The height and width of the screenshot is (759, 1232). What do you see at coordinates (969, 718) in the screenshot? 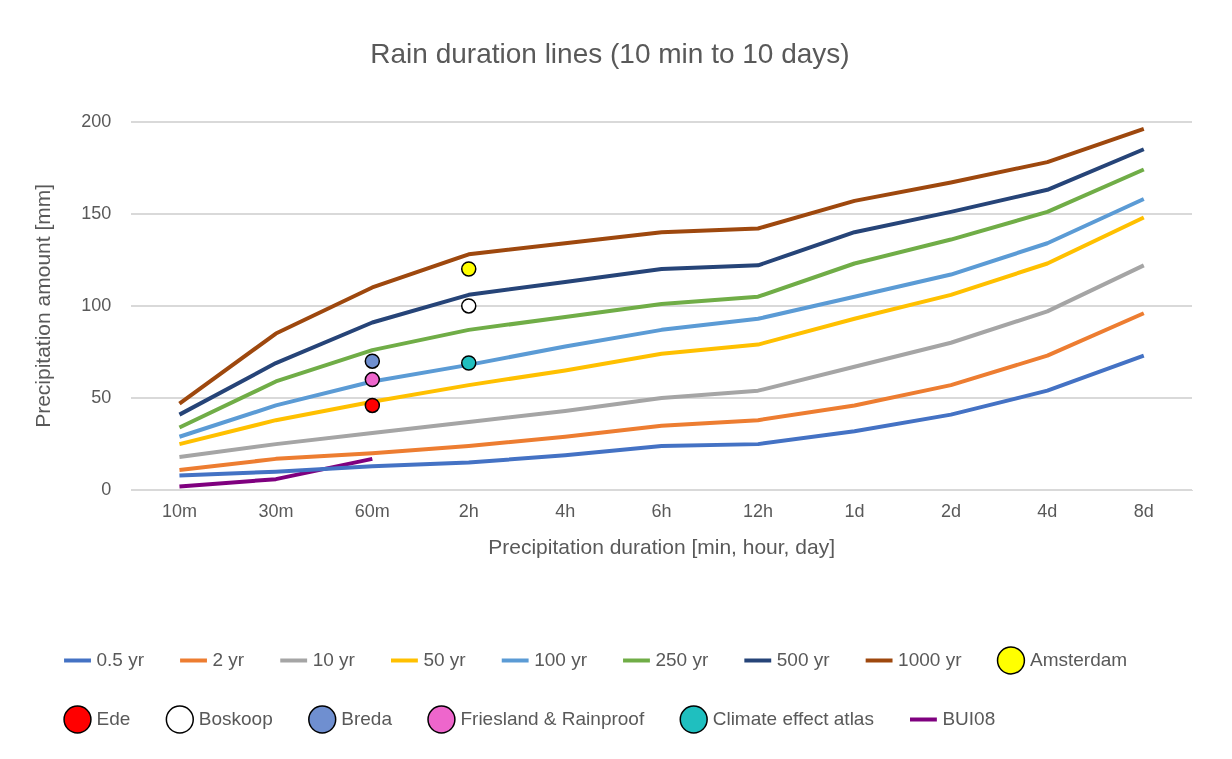
I see `legend-label: BUI08` at bounding box center [969, 718].